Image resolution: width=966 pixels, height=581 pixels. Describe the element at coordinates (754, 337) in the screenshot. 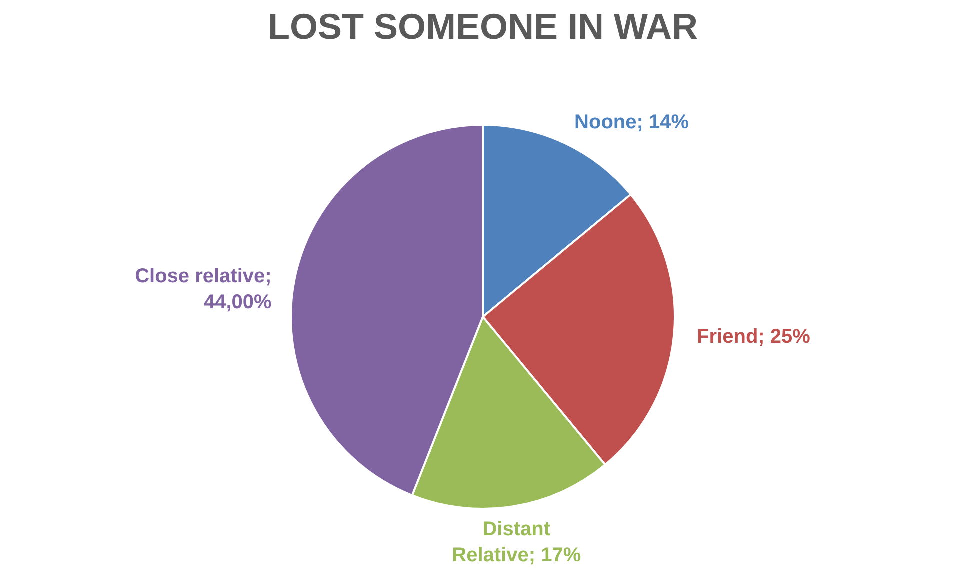

I see `slice-label: Friend; 25%` at that location.